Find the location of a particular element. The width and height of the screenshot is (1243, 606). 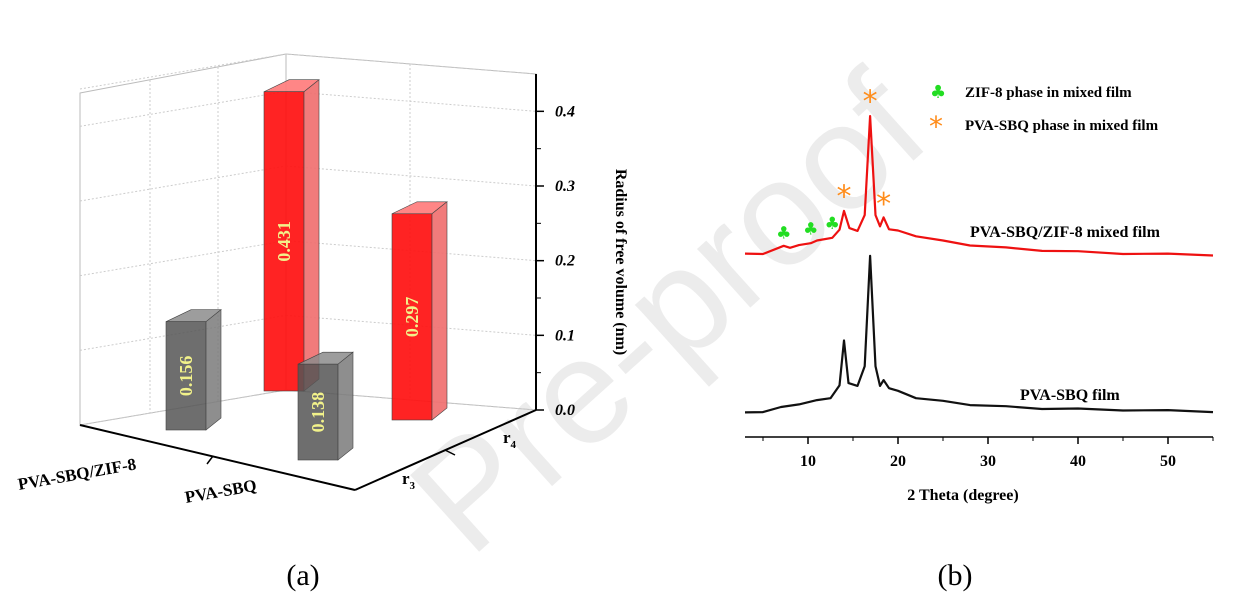

x-tick-label: 30 is located at coordinates (988, 461).